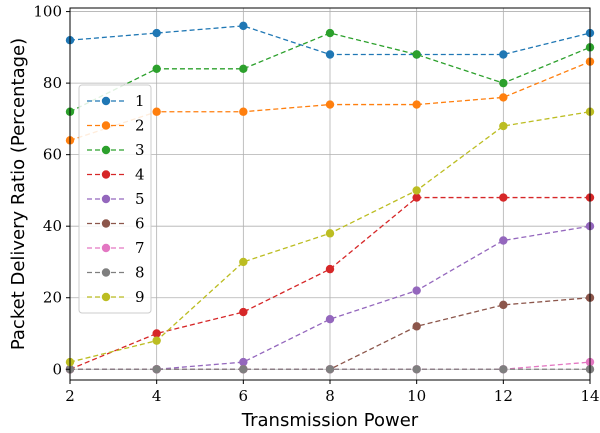 The width and height of the screenshot is (600, 433). Describe the element at coordinates (140, 199) in the screenshot. I see `legend-label: 5` at that location.